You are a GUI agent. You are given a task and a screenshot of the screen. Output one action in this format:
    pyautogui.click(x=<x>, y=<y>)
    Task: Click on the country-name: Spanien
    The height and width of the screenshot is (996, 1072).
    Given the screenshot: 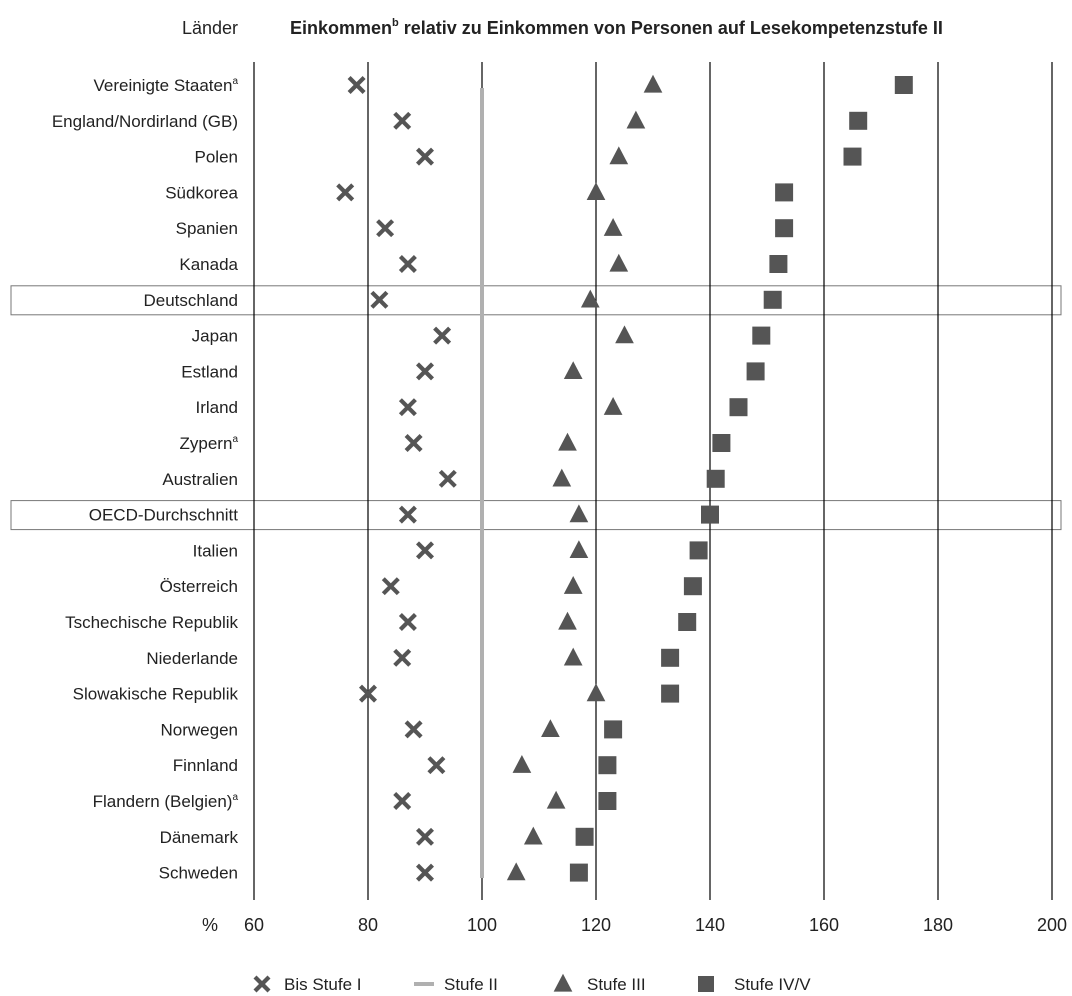 What is the action you would take?
    pyautogui.click(x=207, y=228)
    